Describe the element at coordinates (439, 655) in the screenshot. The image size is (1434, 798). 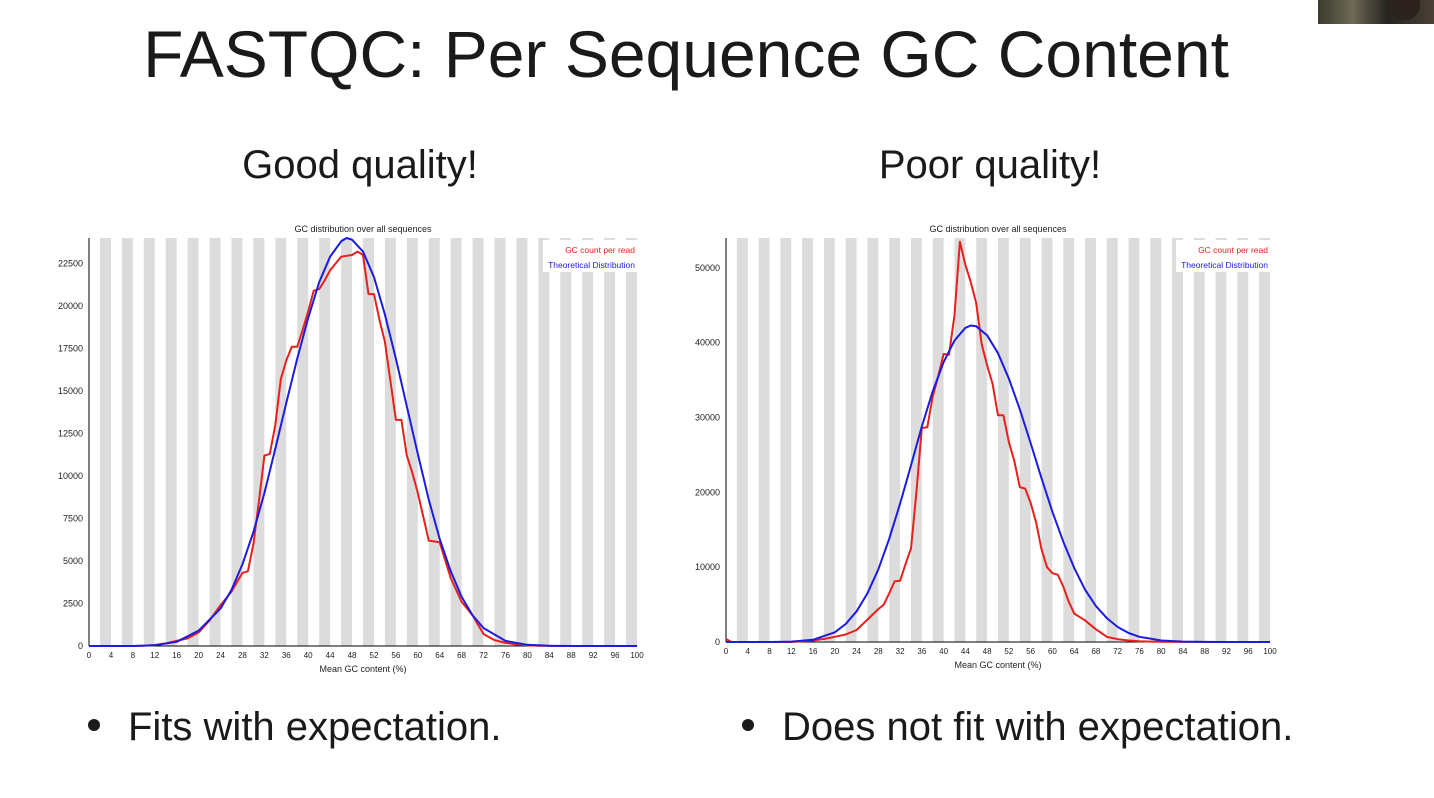
I see `x-tick-label: 64` at that location.